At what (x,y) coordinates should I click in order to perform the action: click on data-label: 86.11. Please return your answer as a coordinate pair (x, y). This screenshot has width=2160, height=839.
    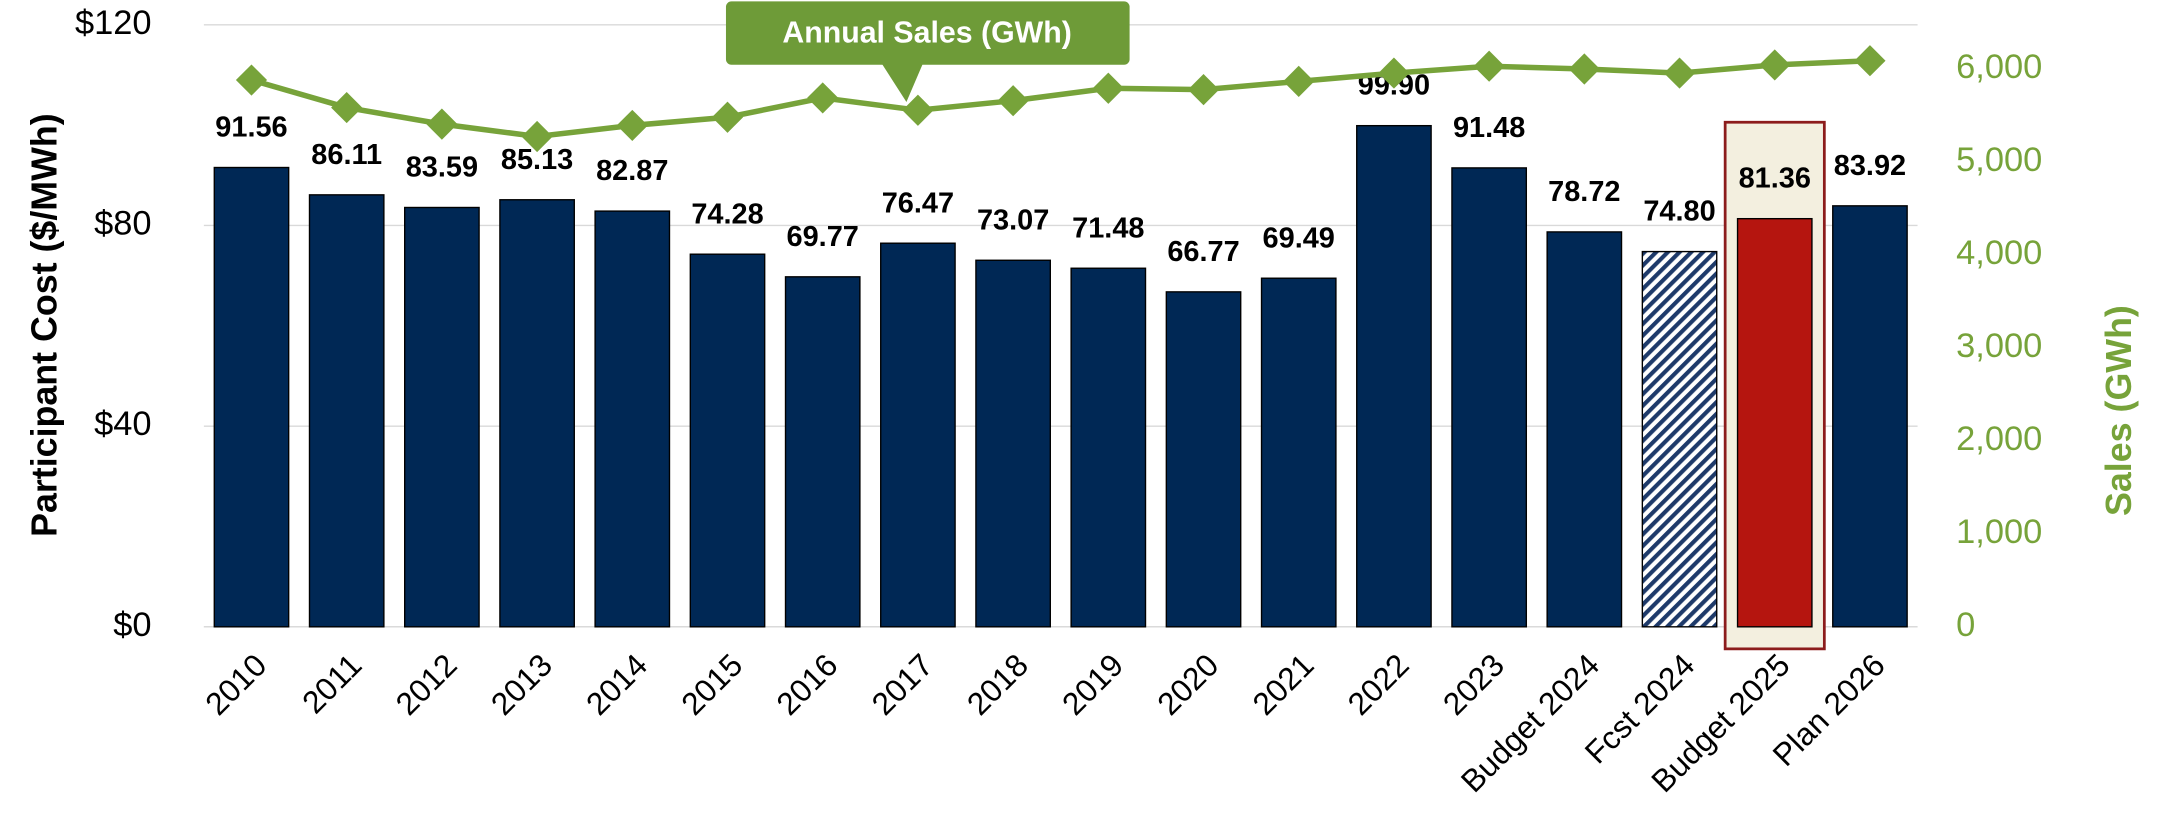
    Looking at the image, I should click on (346, 155).